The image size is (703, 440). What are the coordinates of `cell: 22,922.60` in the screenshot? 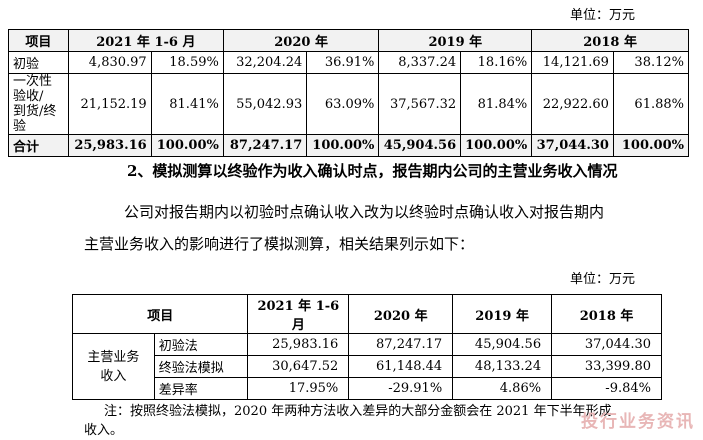 It's located at (572, 104).